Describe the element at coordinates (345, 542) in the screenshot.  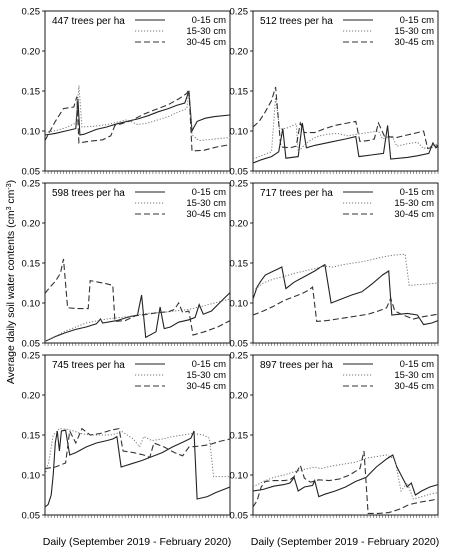
I see `x-axis-label-right: Daily (September 2019 - February 2020)` at that location.